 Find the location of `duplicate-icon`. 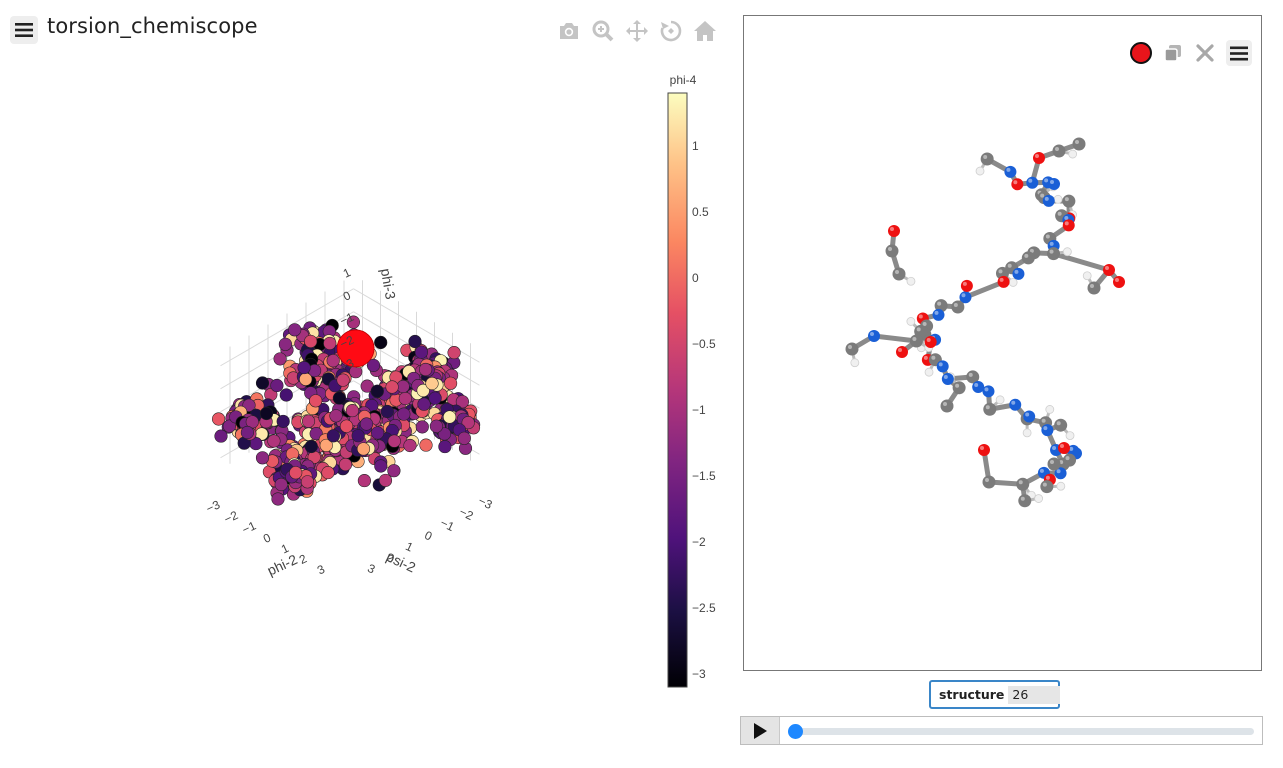

duplicate-icon is located at coordinates (1173, 53).